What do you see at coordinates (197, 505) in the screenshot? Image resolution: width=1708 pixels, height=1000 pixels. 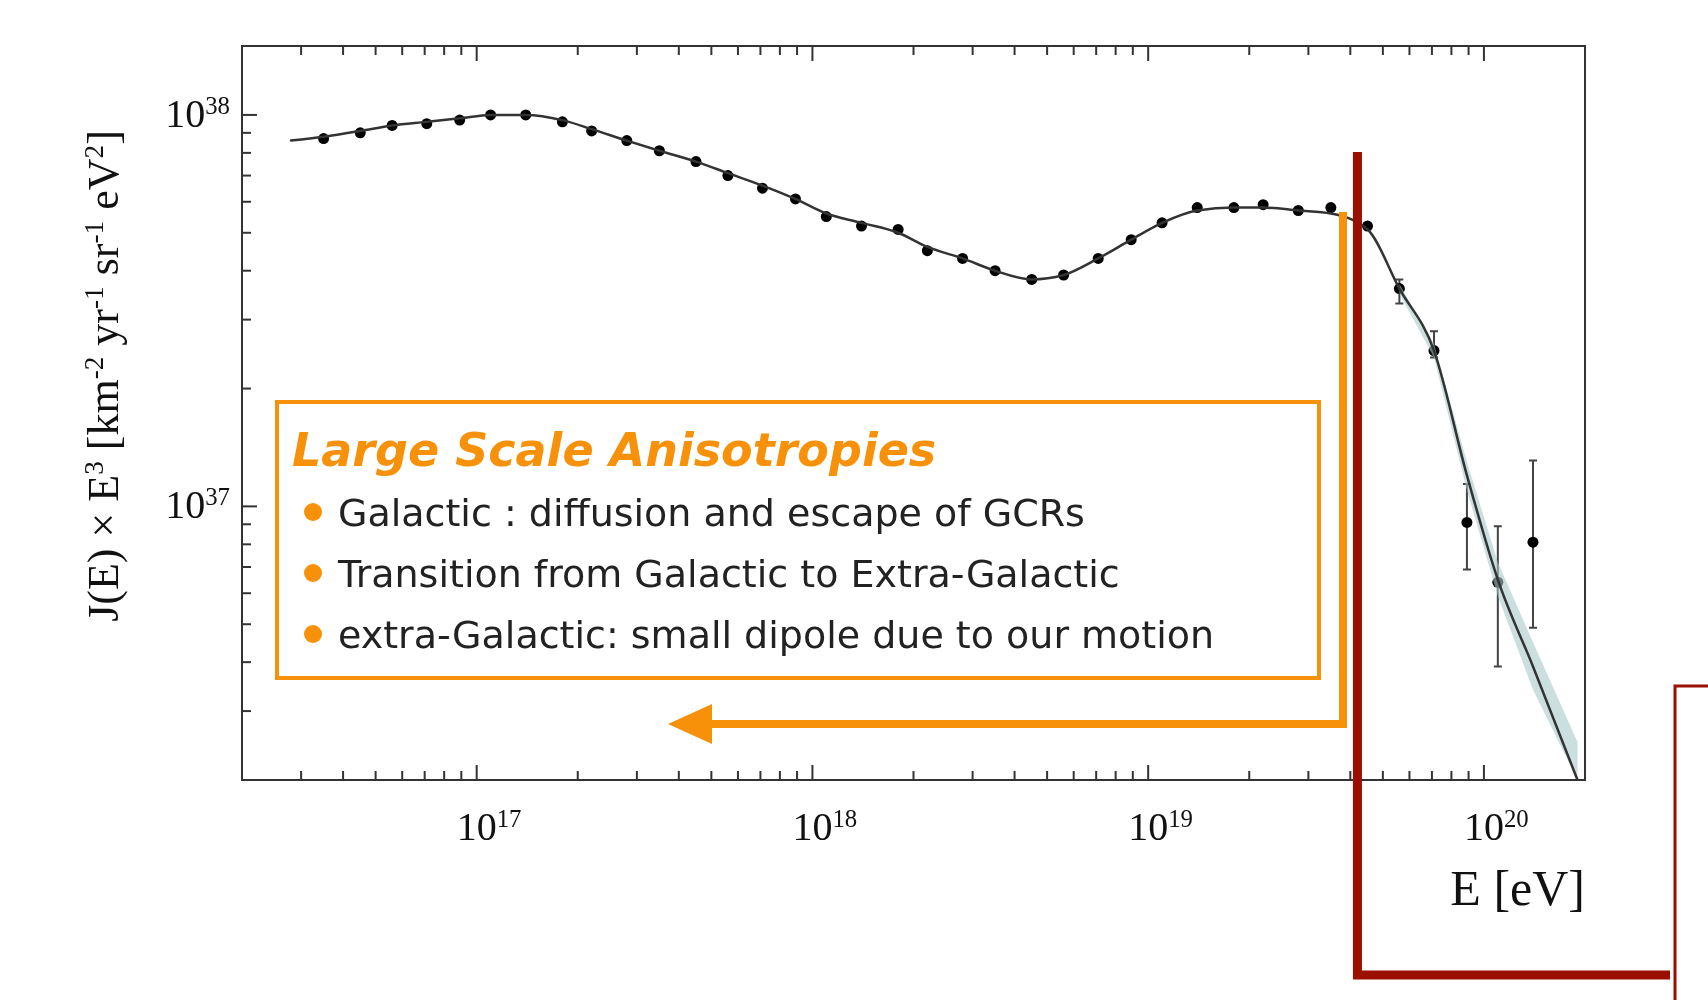 I see `y-tick-label: 10$^{37}$` at bounding box center [197, 505].